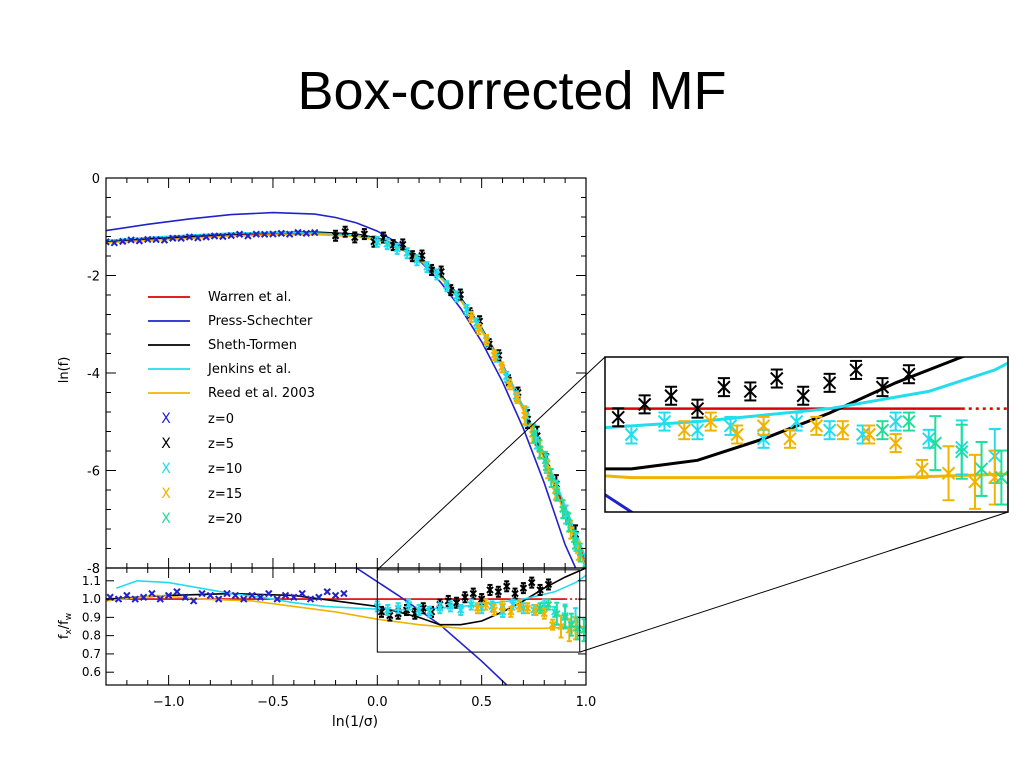 The width and height of the screenshot is (1024, 768). Describe the element at coordinates (166, 494) in the screenshot. I see `legend-marker-z-15: X` at that location.